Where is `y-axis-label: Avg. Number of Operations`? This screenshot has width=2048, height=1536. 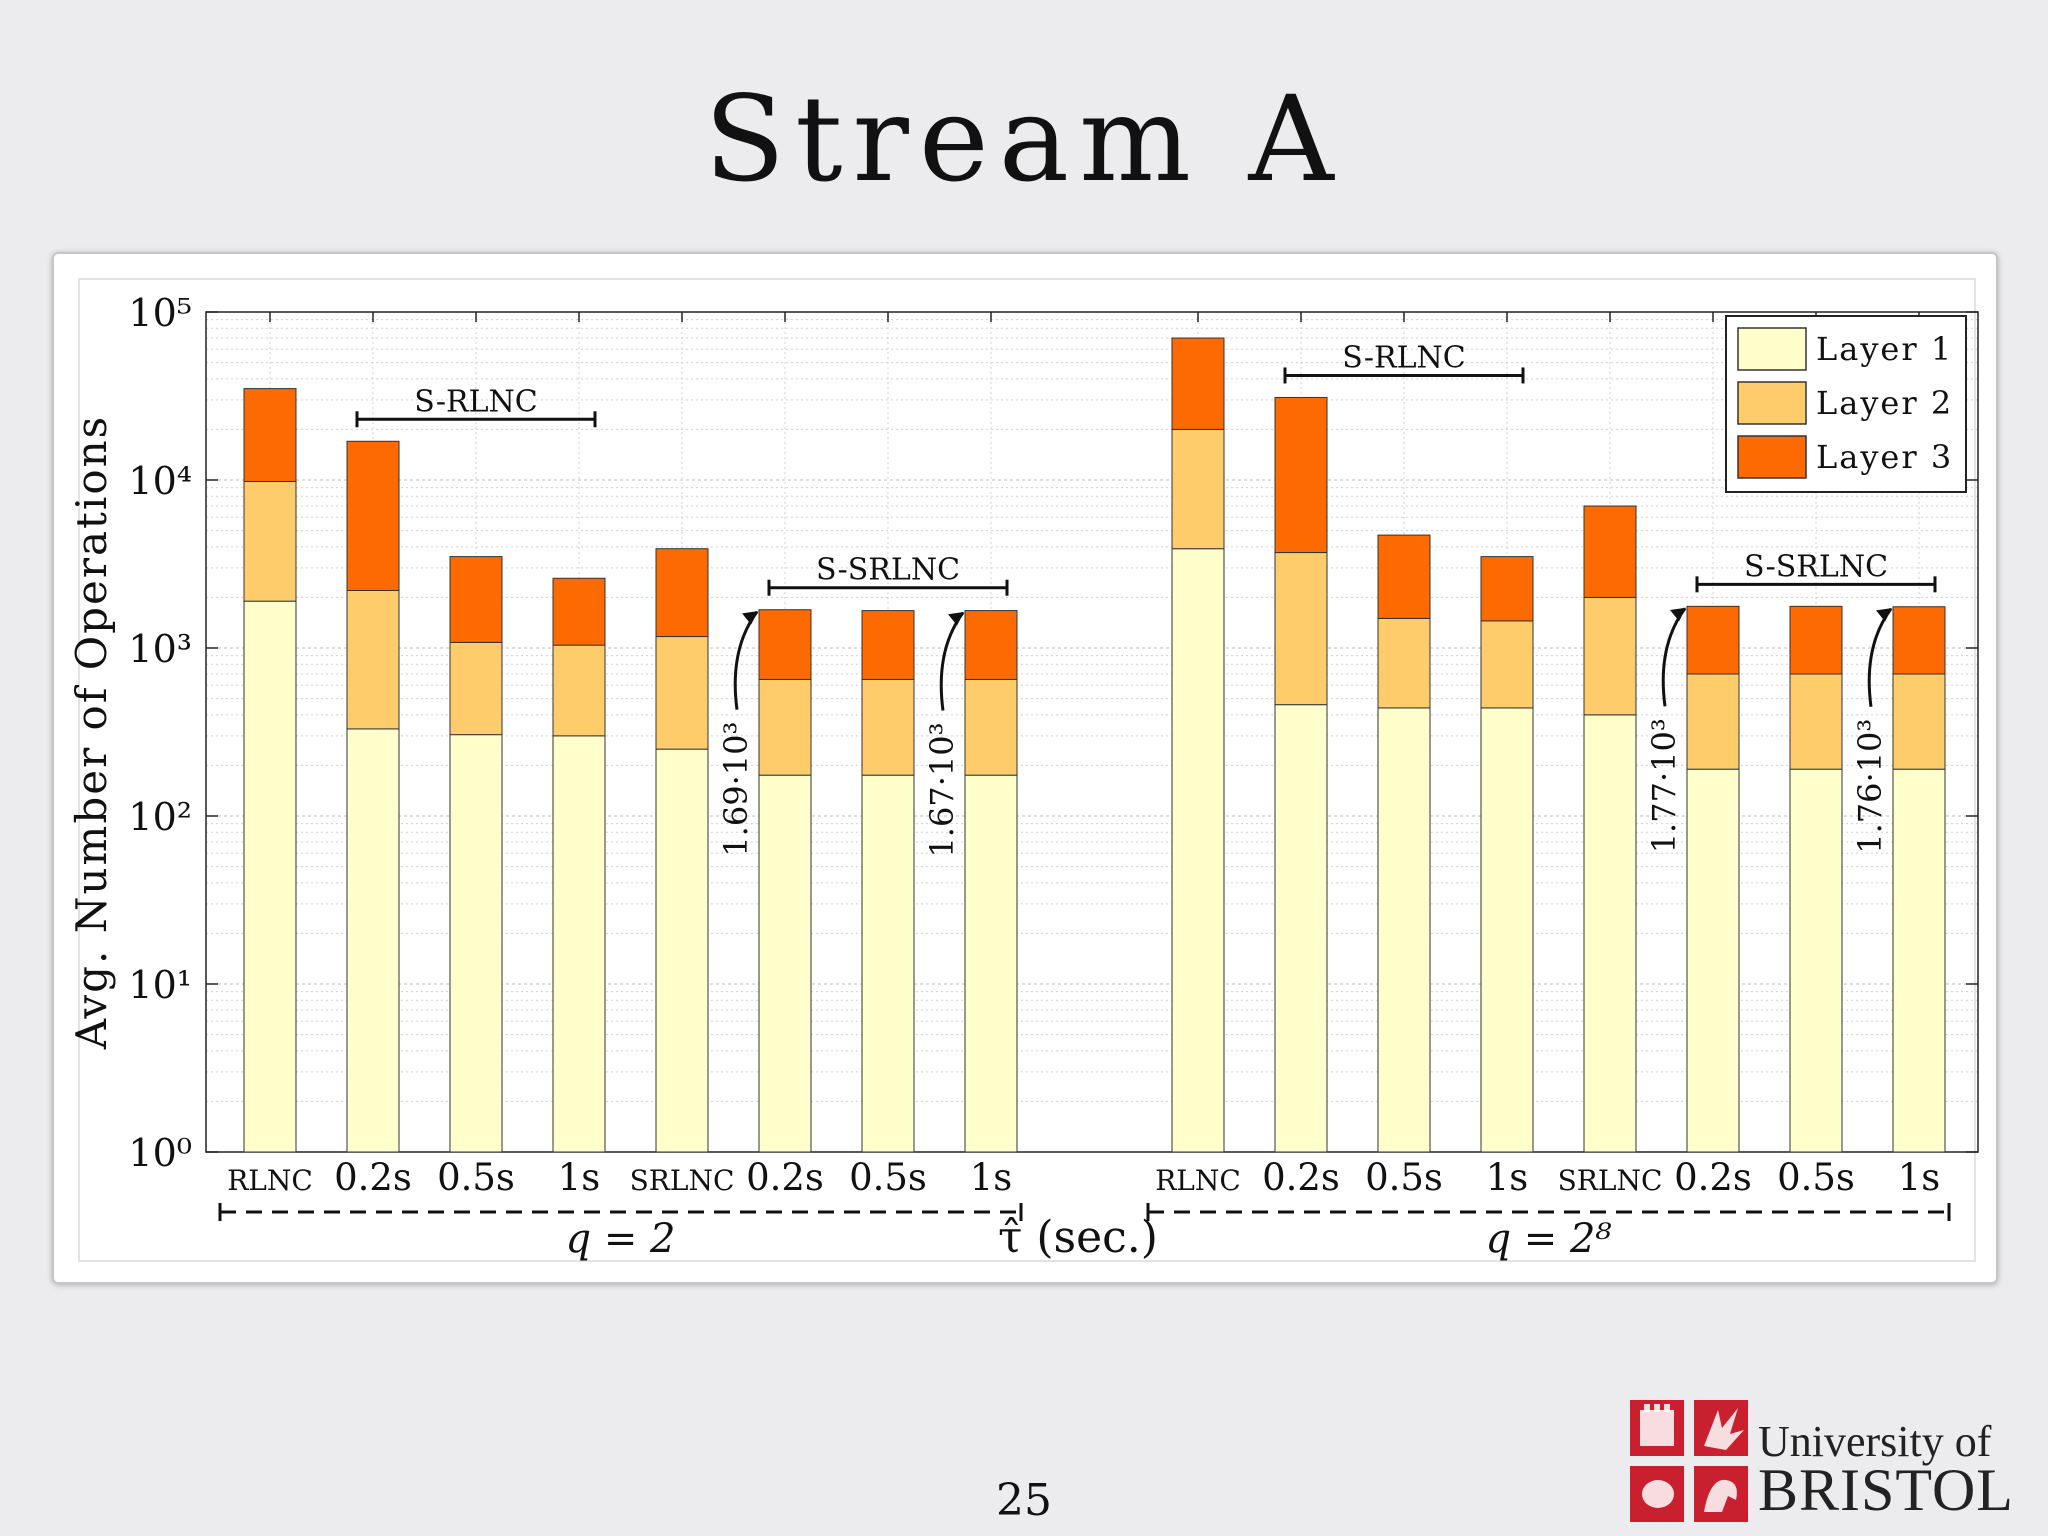 y-axis-label: Avg. Number of Operations is located at coordinates (91, 732).